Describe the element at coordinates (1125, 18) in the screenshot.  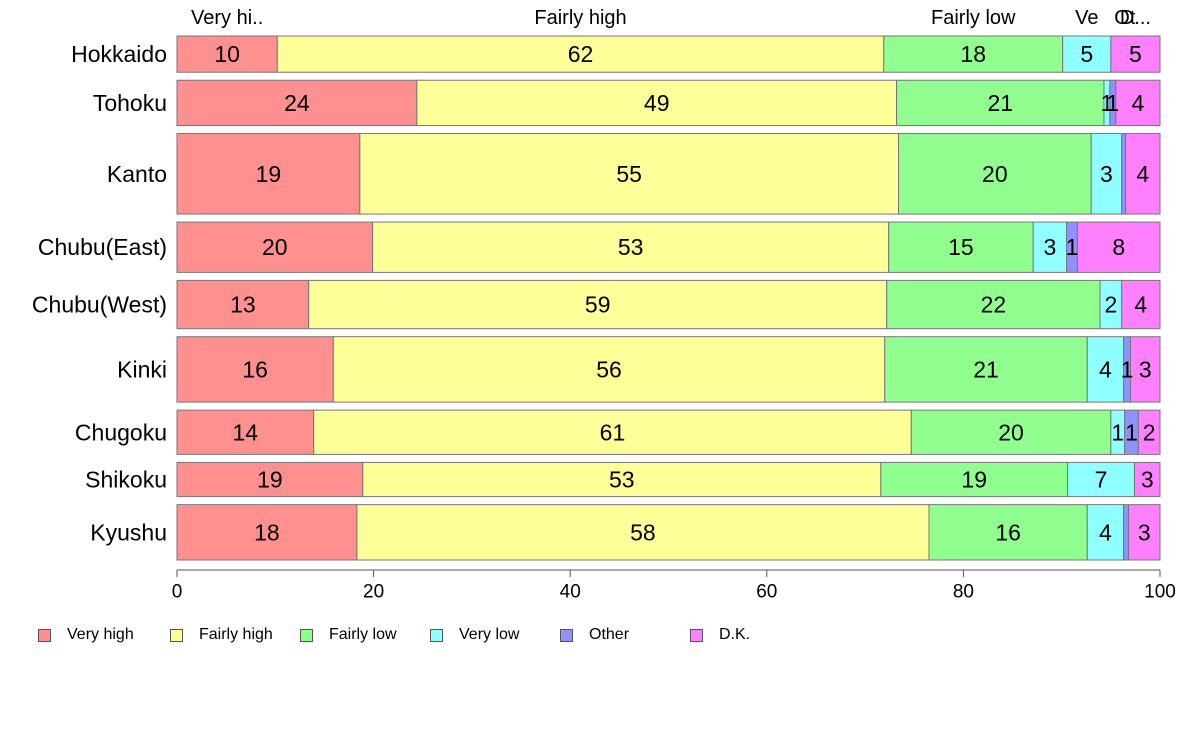
I see `series-top-label: Ot` at that location.